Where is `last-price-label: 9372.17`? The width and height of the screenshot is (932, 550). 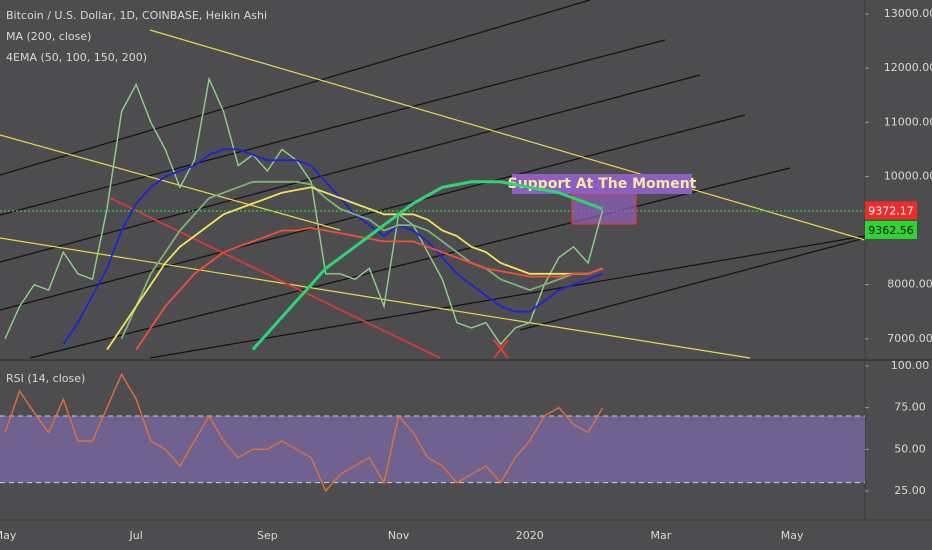
last-price-label: 9372.17 is located at coordinates (891, 210).